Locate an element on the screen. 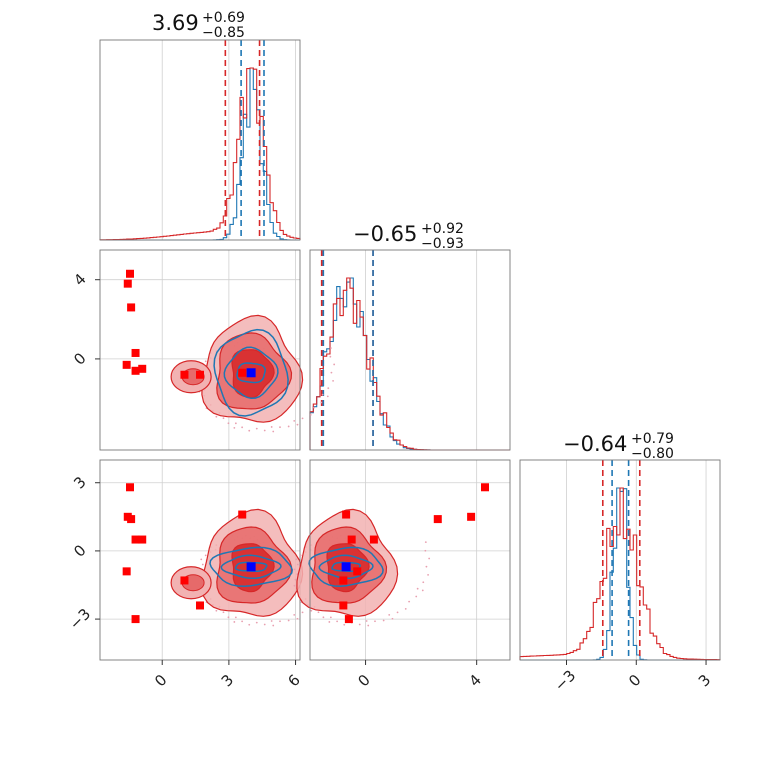 This screenshot has width=760, height=760. title-value: 3.69 is located at coordinates (175, 23).